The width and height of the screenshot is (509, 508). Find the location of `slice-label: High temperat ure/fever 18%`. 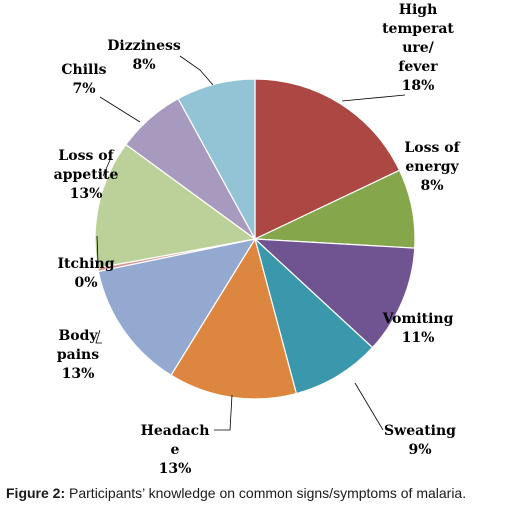

slice-label: High temperat ure/fever 18% is located at coordinates (418, 48).